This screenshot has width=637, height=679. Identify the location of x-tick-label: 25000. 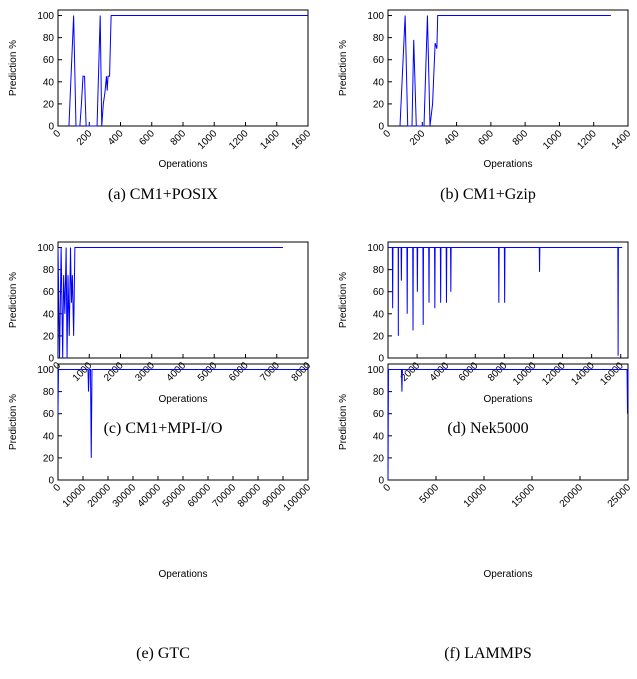
(620, 496).